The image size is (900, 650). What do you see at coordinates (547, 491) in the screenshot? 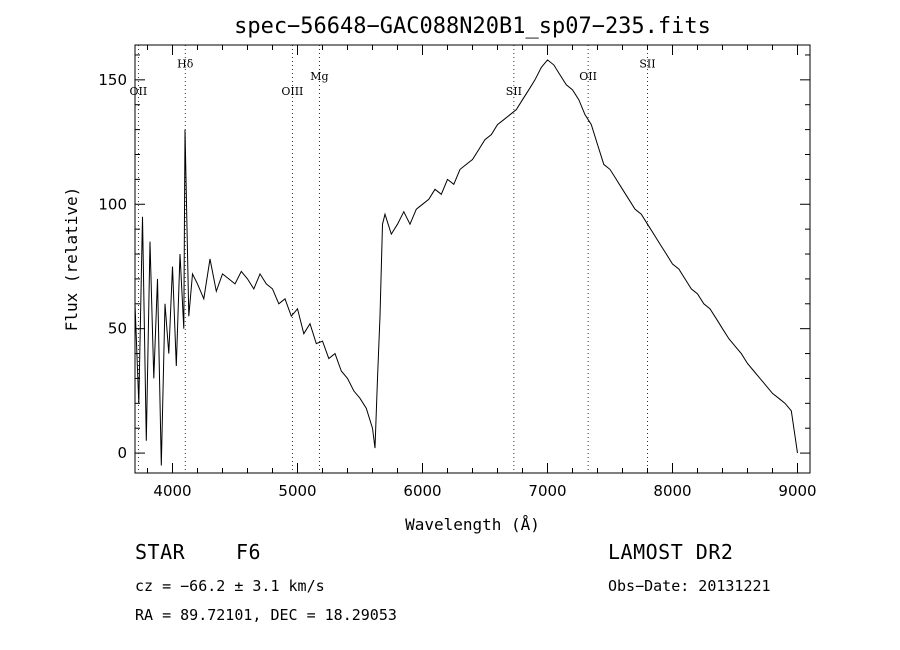
I see `x-tick-label-3: 7000` at bounding box center [547, 491].